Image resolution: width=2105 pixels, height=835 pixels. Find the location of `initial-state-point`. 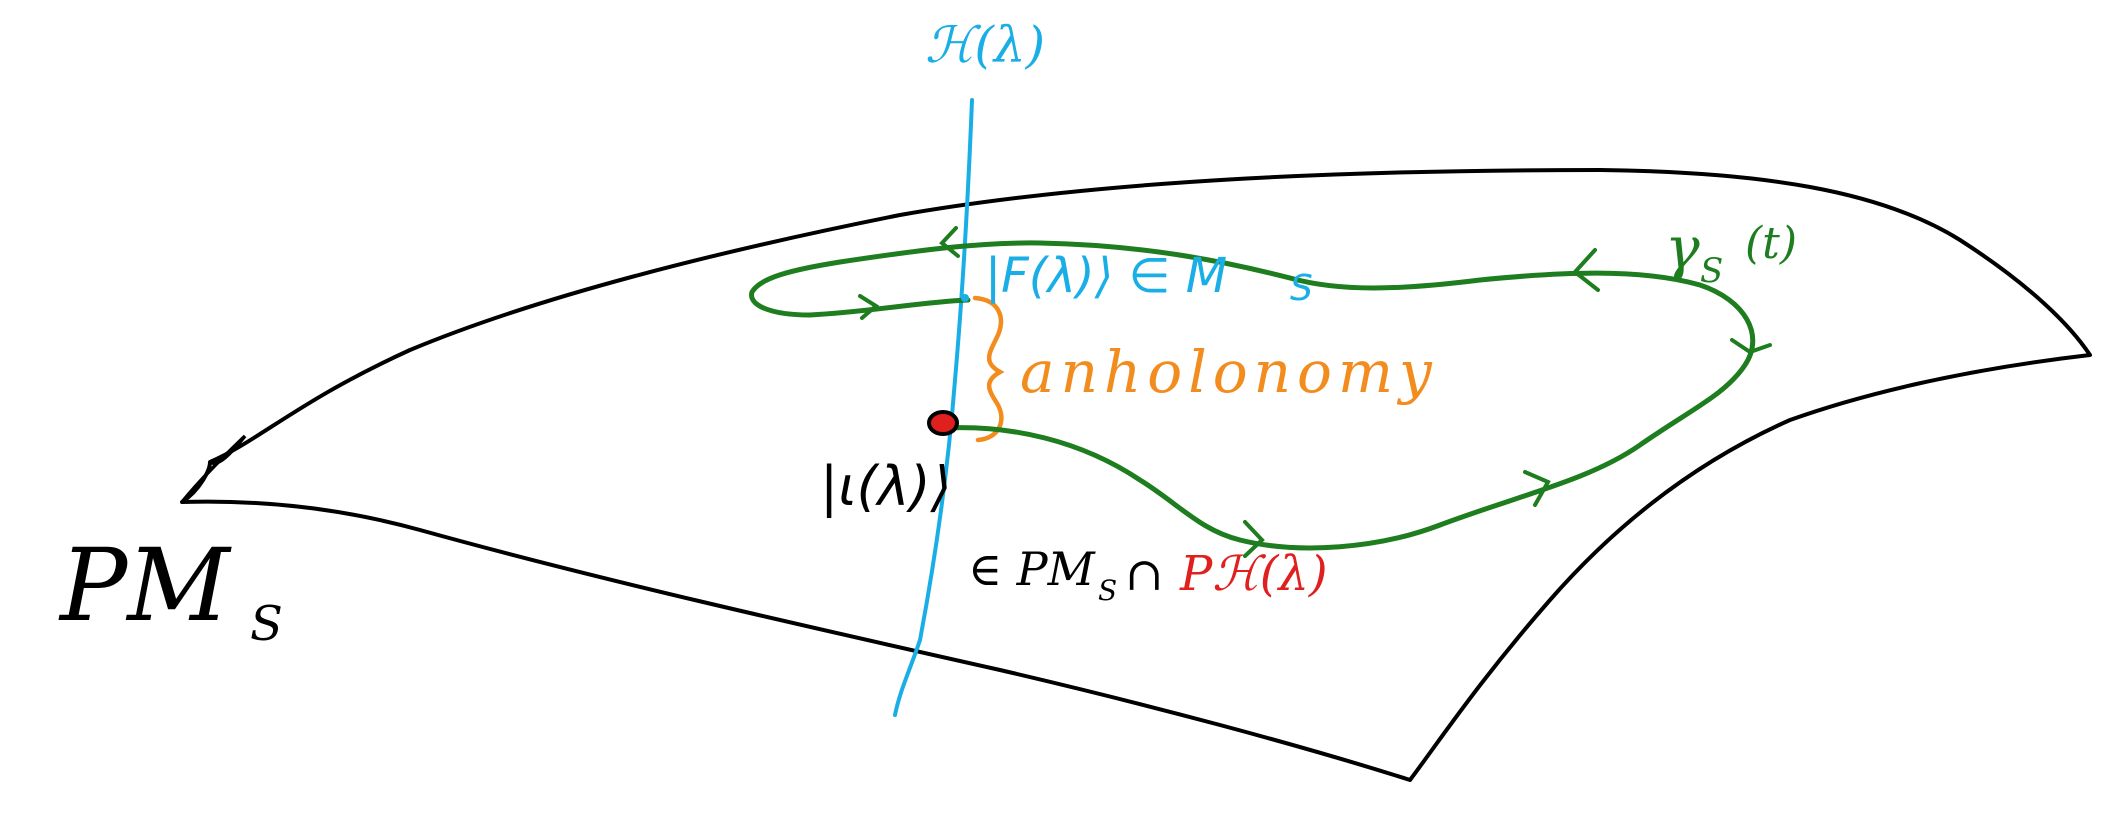

initial-state-point is located at coordinates (943, 423).